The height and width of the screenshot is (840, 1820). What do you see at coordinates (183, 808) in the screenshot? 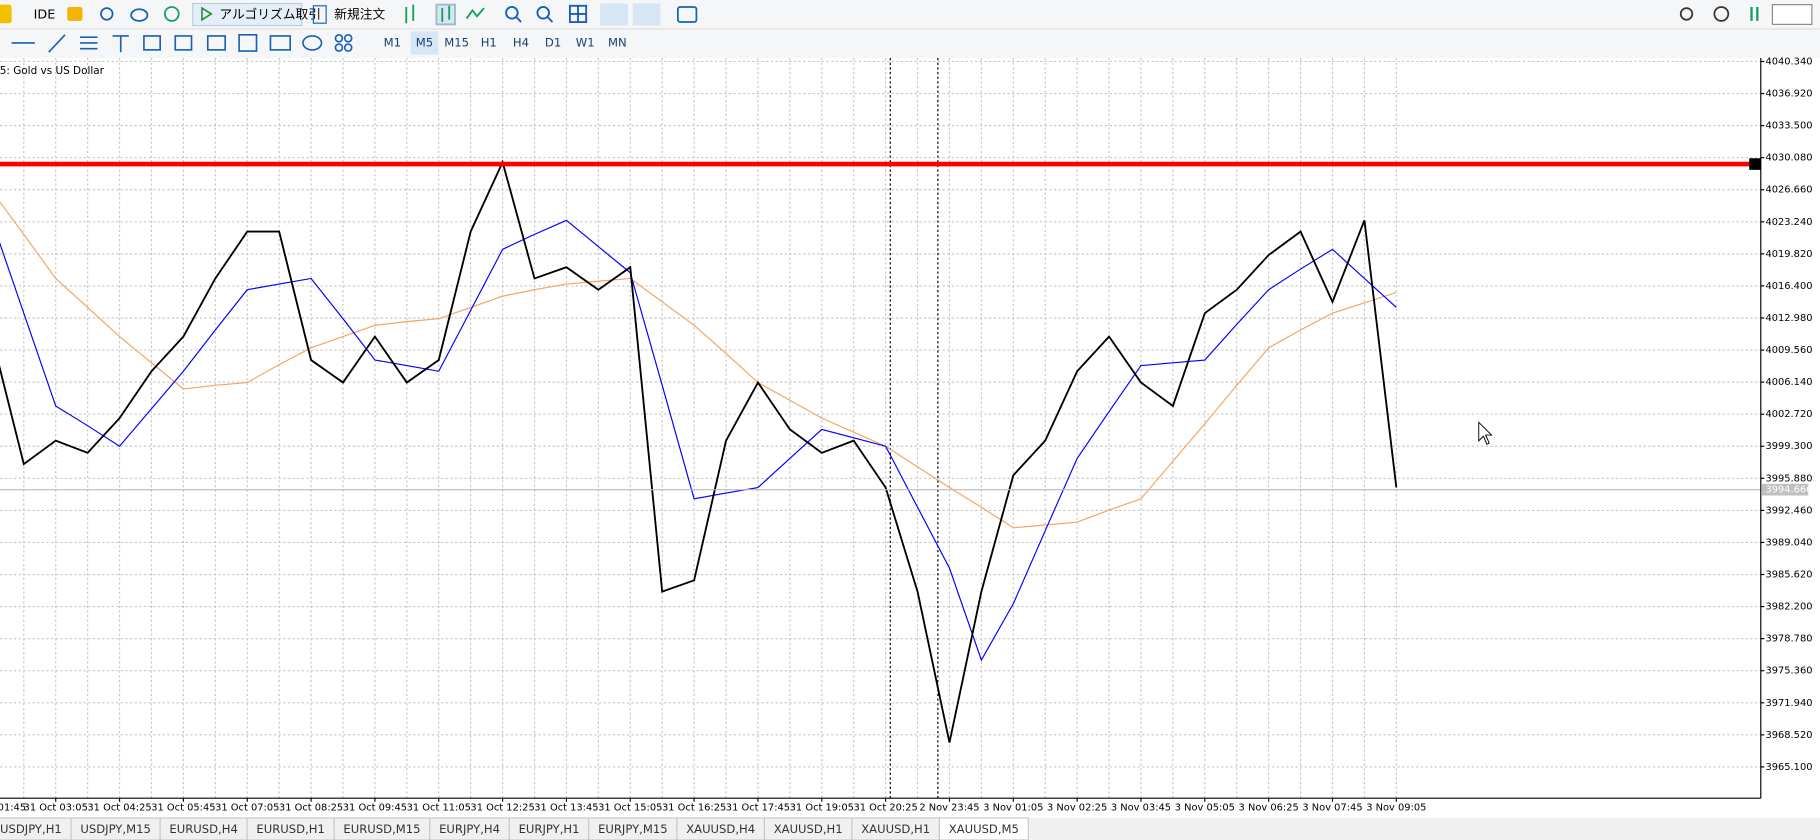
I see `x-tick-label: 31 Oct 05:45` at bounding box center [183, 808].